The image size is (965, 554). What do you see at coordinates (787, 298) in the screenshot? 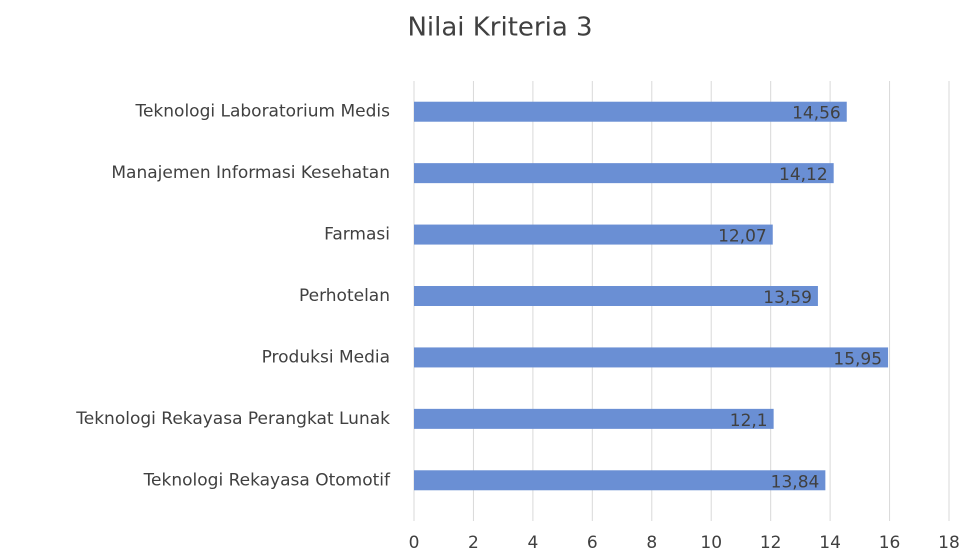
I see `data-label: 13,59` at bounding box center [787, 298].